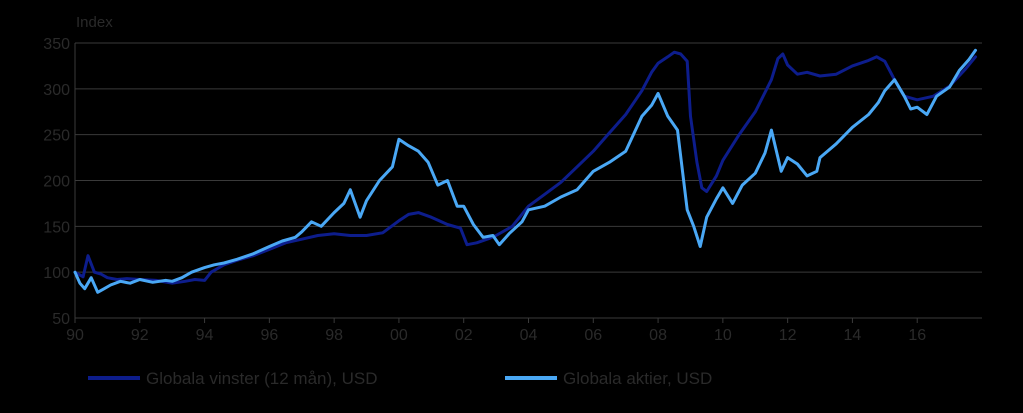  Describe the element at coordinates (56, 273) in the screenshot. I see `y-tick-label: 100` at that location.